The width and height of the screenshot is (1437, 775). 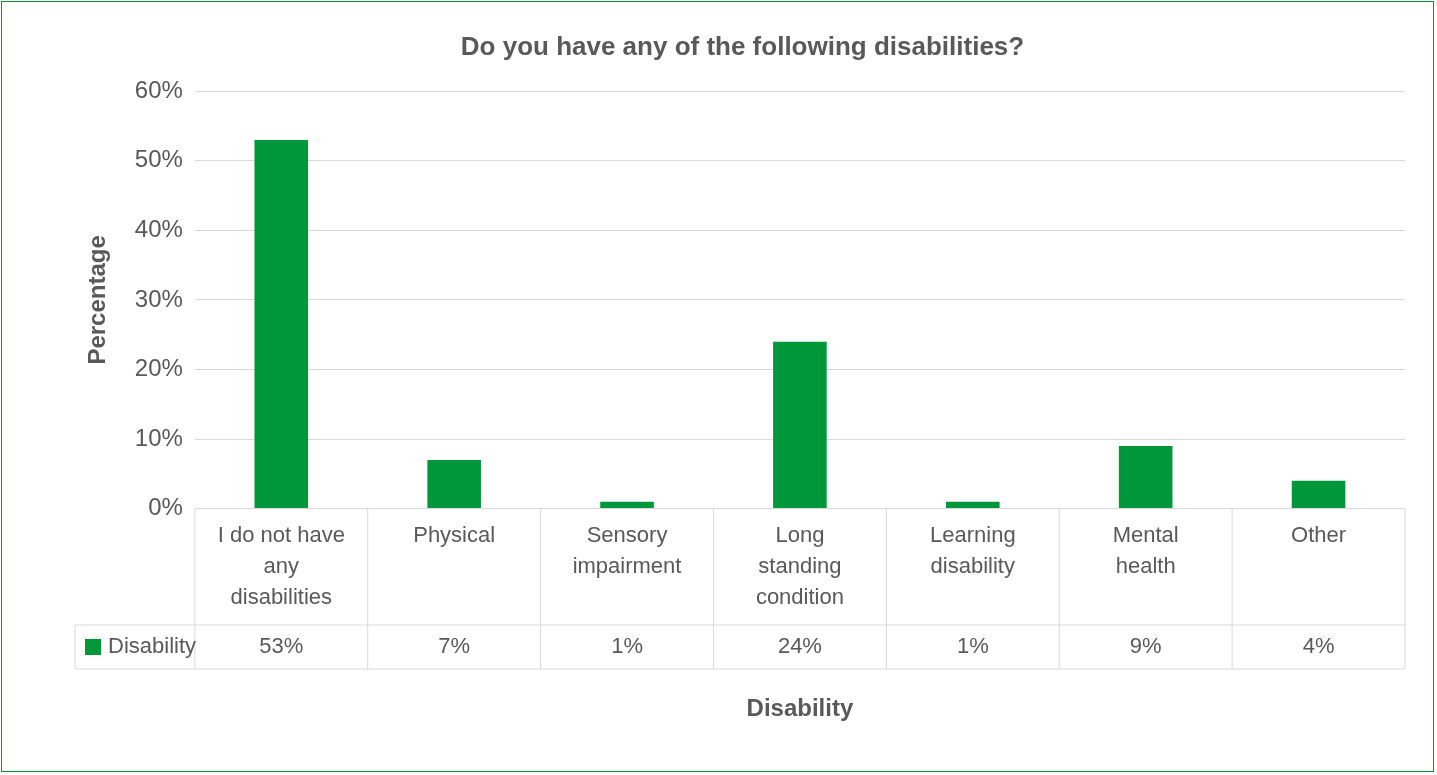 What do you see at coordinates (158, 228) in the screenshot?
I see `y-tick-label: 40%` at bounding box center [158, 228].